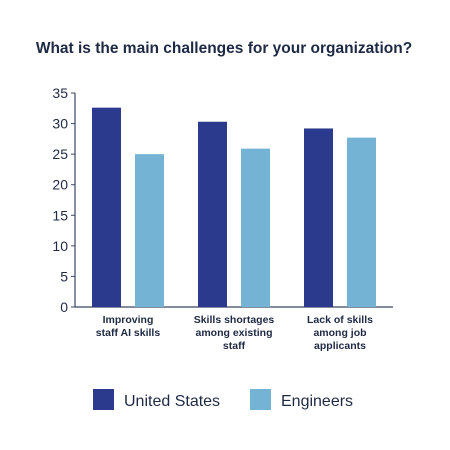 Image resolution: width=450 pixels, height=450 pixels. I want to click on y-tick-label: 35, so click(60, 93).